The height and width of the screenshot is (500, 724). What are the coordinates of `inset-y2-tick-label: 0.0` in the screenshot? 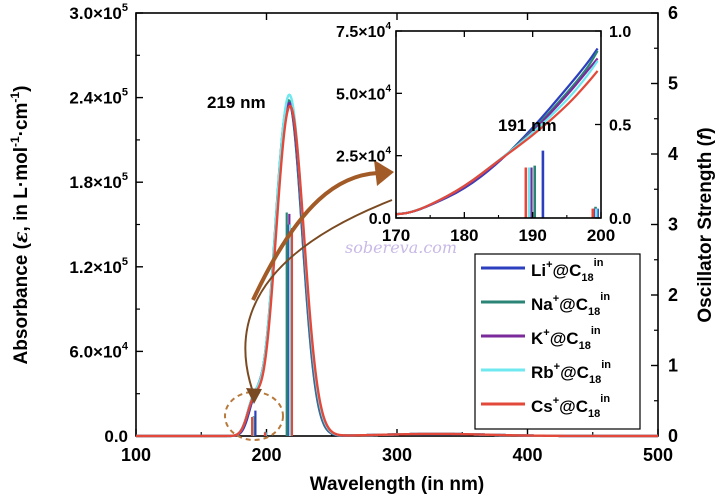 It's located at (620, 219).